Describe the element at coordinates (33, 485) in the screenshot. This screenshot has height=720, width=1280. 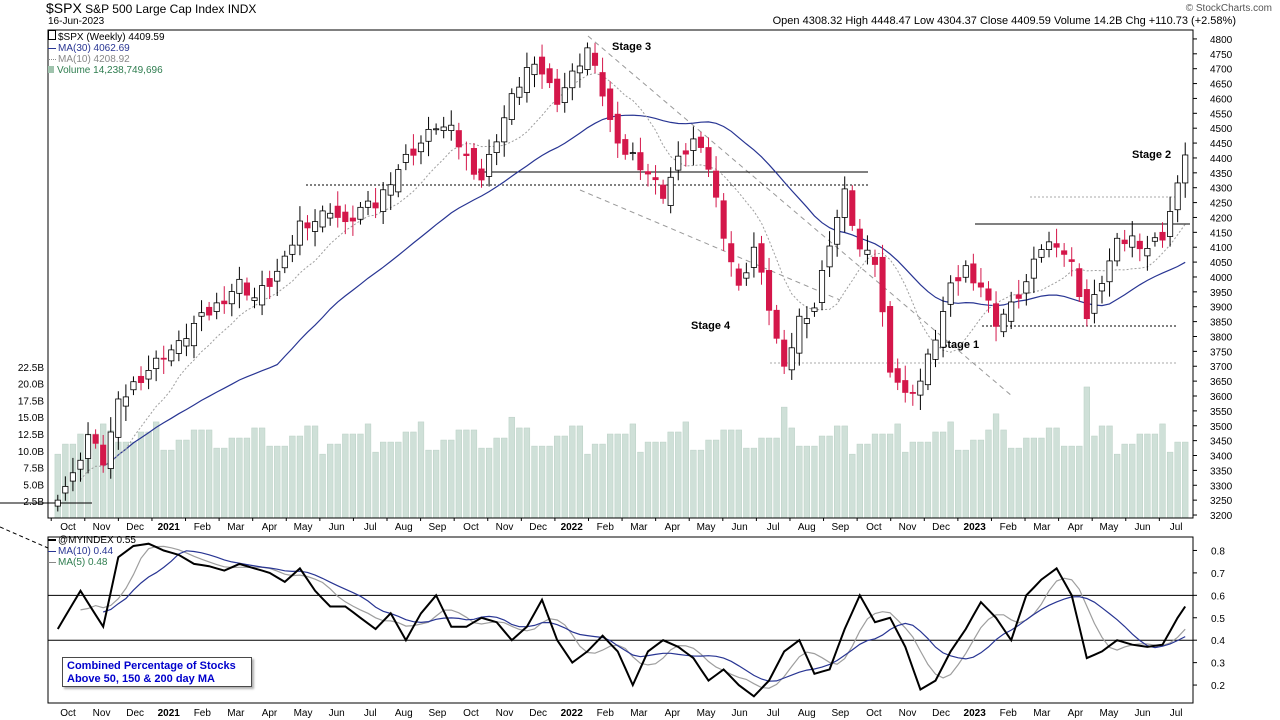
I see `volume-tick-label: 5.0B` at that location.